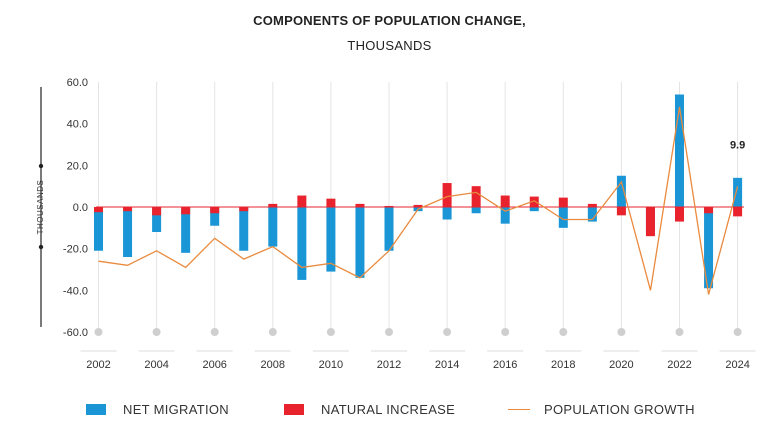  What do you see at coordinates (96, 409) in the screenshot?
I see `legend-swatch-net-migration` at bounding box center [96, 409].